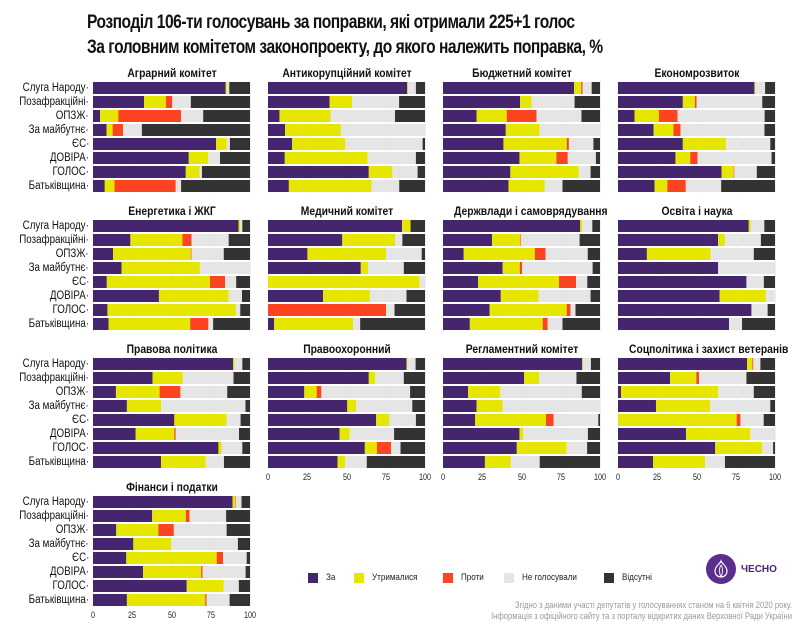 The height and width of the screenshot is (640, 800). Describe the element at coordinates (509, 577) in the screenshot. I see `legend-swatch-ne-holosuvaly` at that location.